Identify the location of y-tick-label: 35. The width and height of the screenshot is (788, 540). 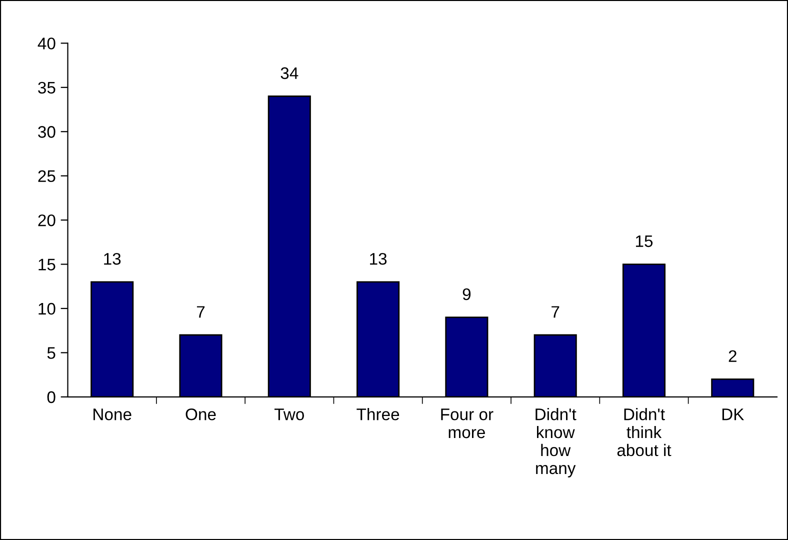
(47, 88).